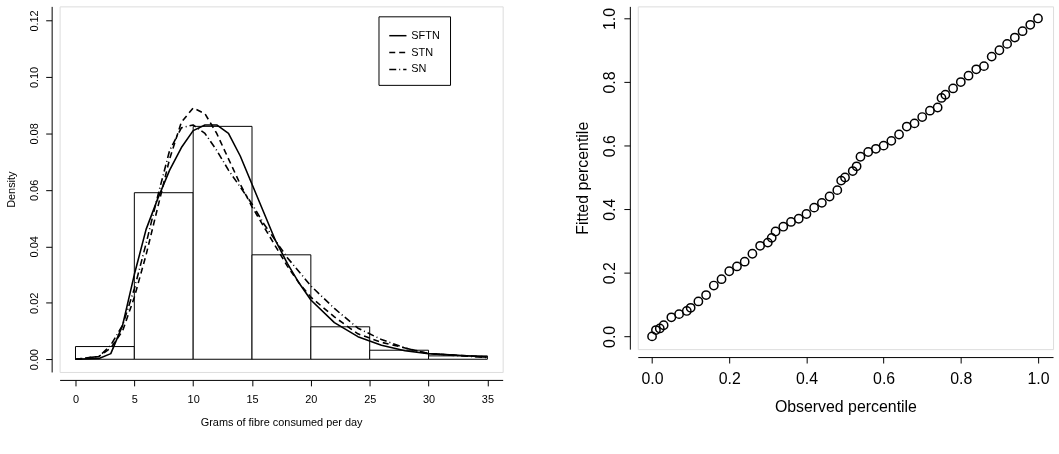  I want to click on x-tick-label: 0.4, so click(807, 379).